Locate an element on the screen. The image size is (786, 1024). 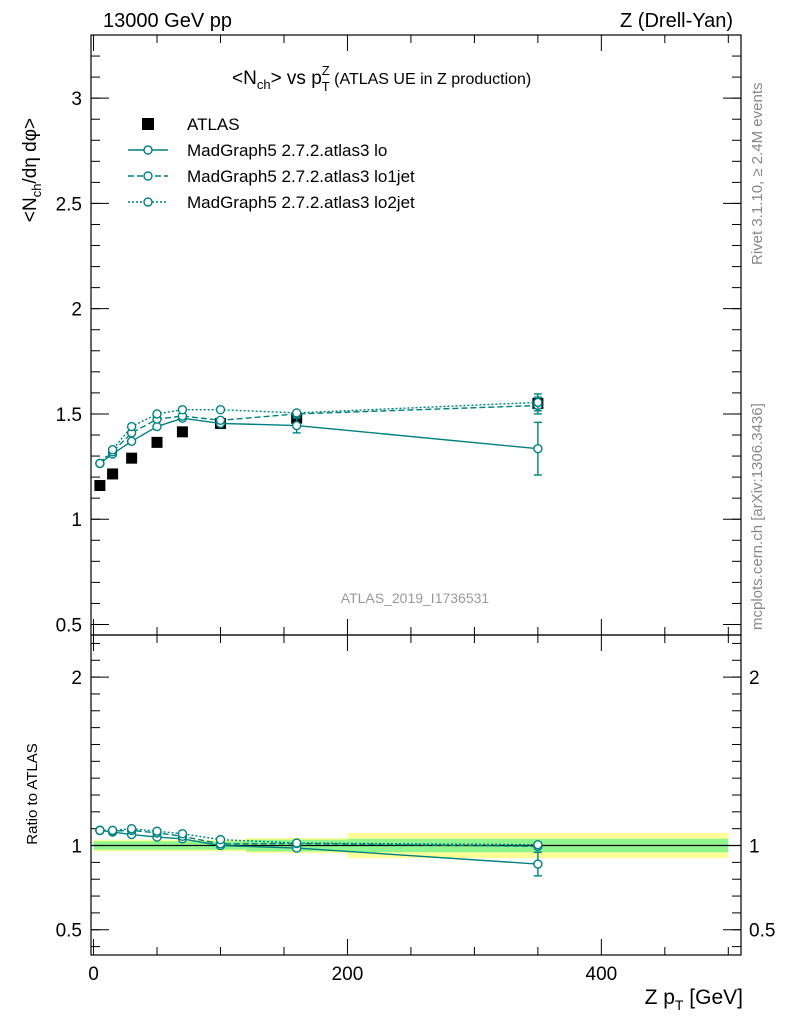
rivet-label: Rivet 3.1.10, ≥ 2.4M events is located at coordinates (757, 174).